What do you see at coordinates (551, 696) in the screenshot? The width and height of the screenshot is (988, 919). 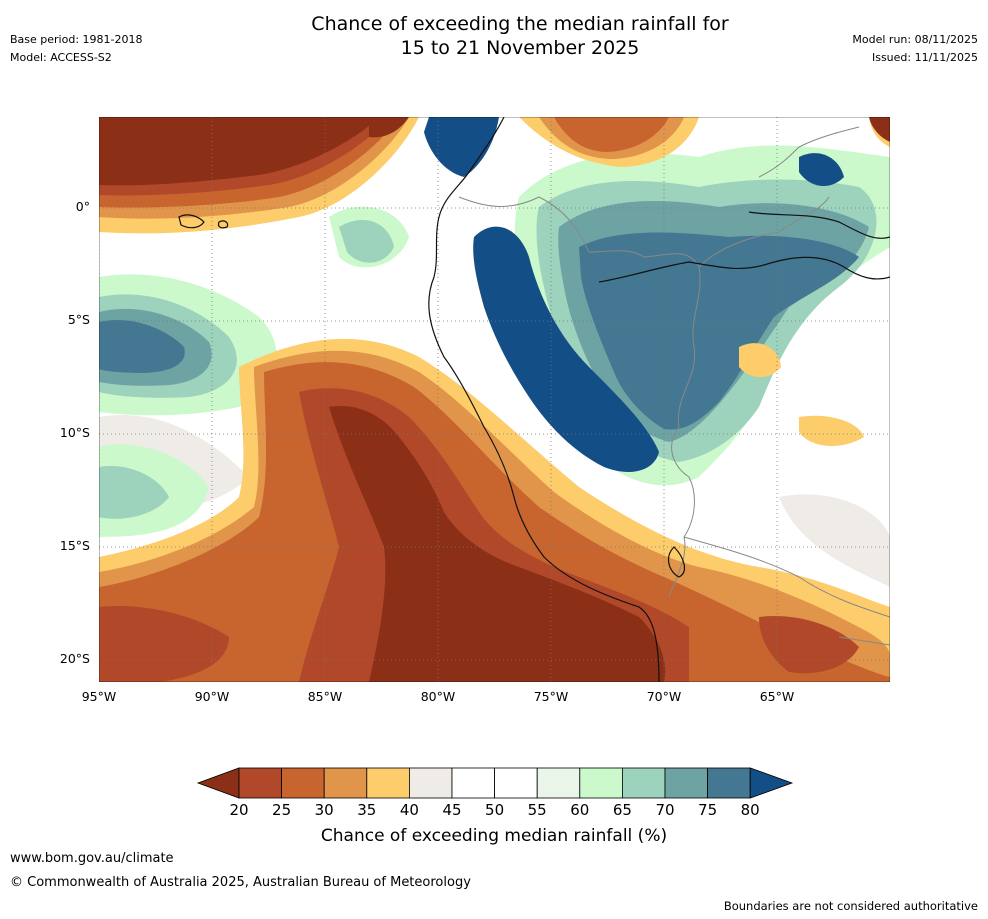 I see `lon-label-75w: 75°W` at bounding box center [551, 696].